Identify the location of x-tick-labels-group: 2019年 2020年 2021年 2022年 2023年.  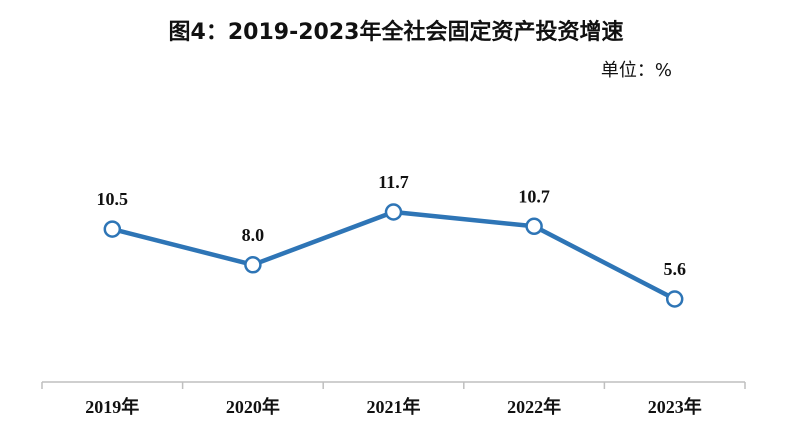
(393, 406).